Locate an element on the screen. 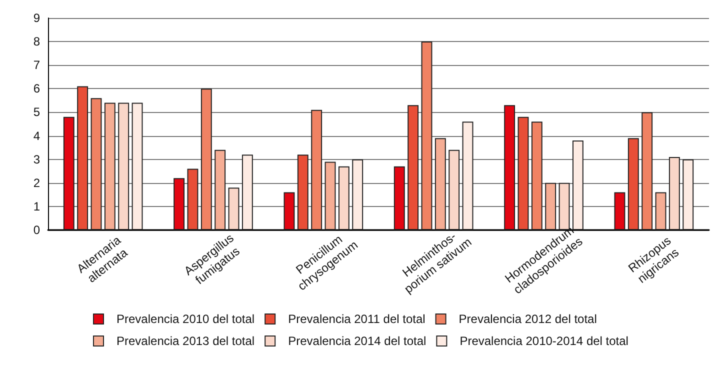 The height and width of the screenshot is (366, 723). y-tick-label: 6 is located at coordinates (36, 89).